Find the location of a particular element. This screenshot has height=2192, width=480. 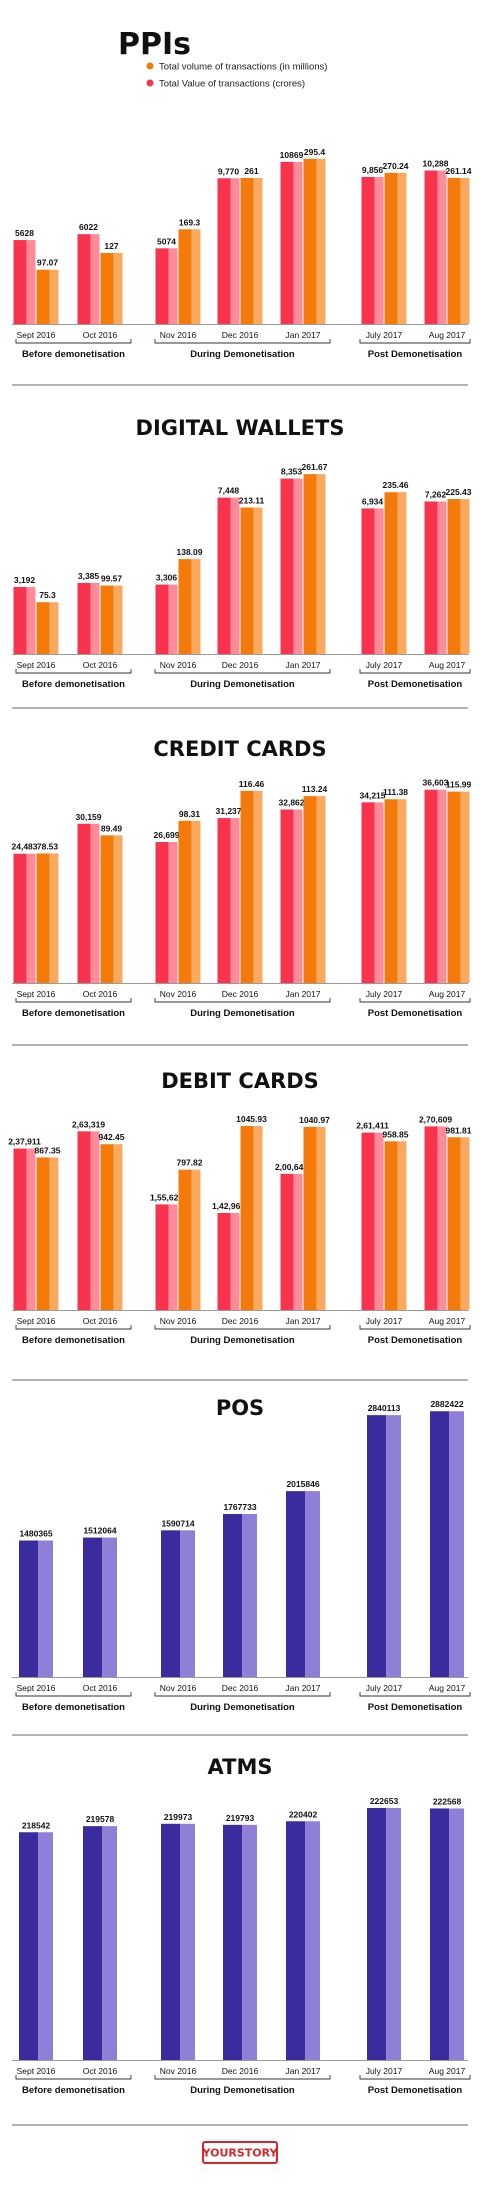

pos-bar-label: 1512064 is located at coordinates (99, 1531).